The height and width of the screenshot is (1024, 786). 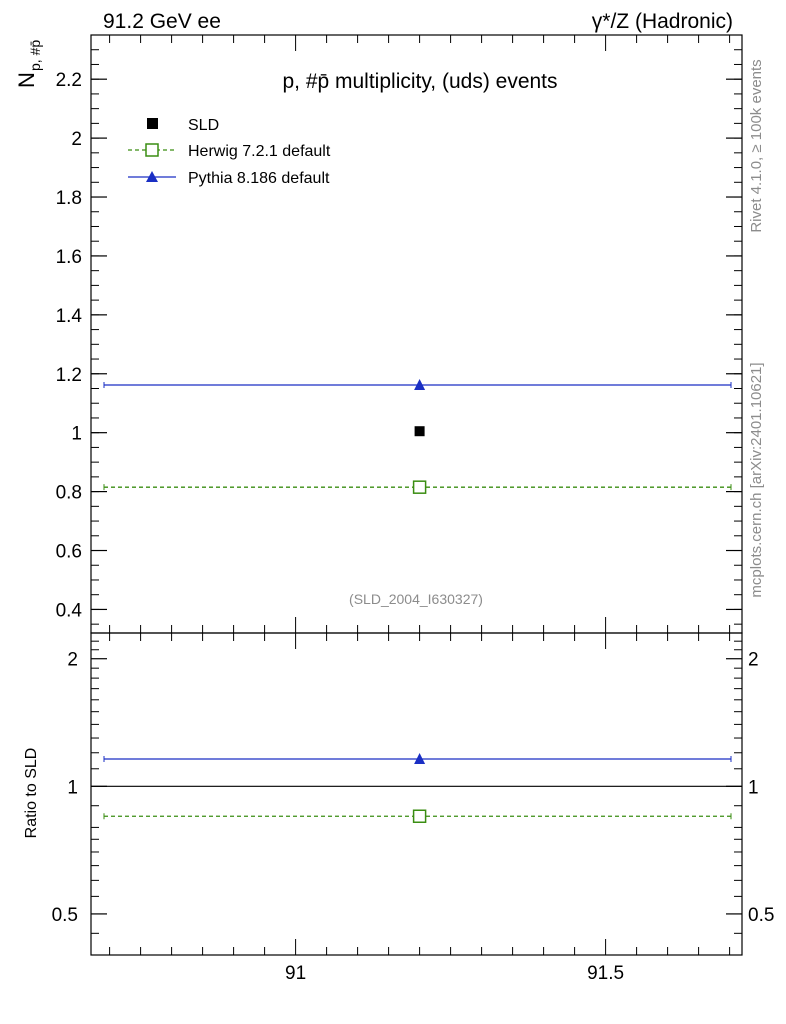 I want to click on x-tick-label: 91.5, so click(x=605, y=973).